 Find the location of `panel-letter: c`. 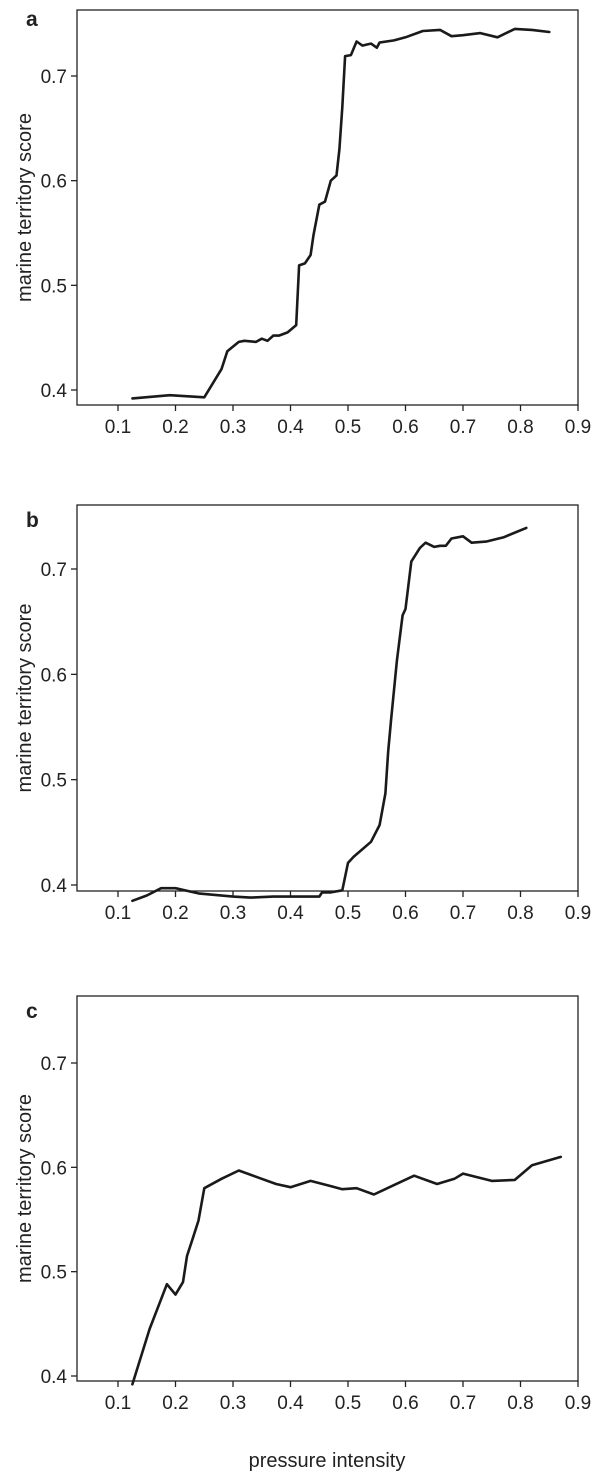

panel-letter: c is located at coordinates (32, 1011).